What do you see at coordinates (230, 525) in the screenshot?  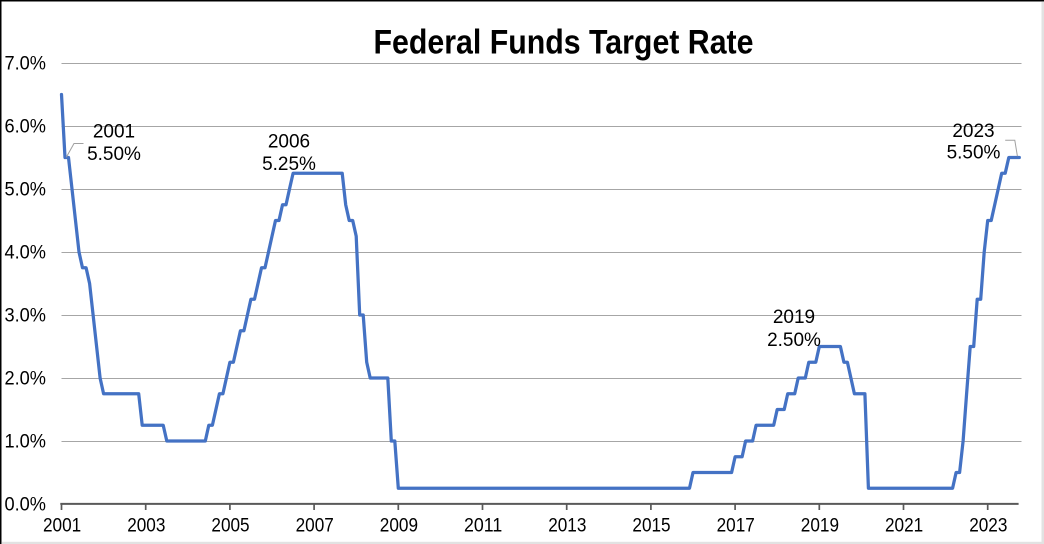 I see `svg-text: 2005` at bounding box center [230, 525].